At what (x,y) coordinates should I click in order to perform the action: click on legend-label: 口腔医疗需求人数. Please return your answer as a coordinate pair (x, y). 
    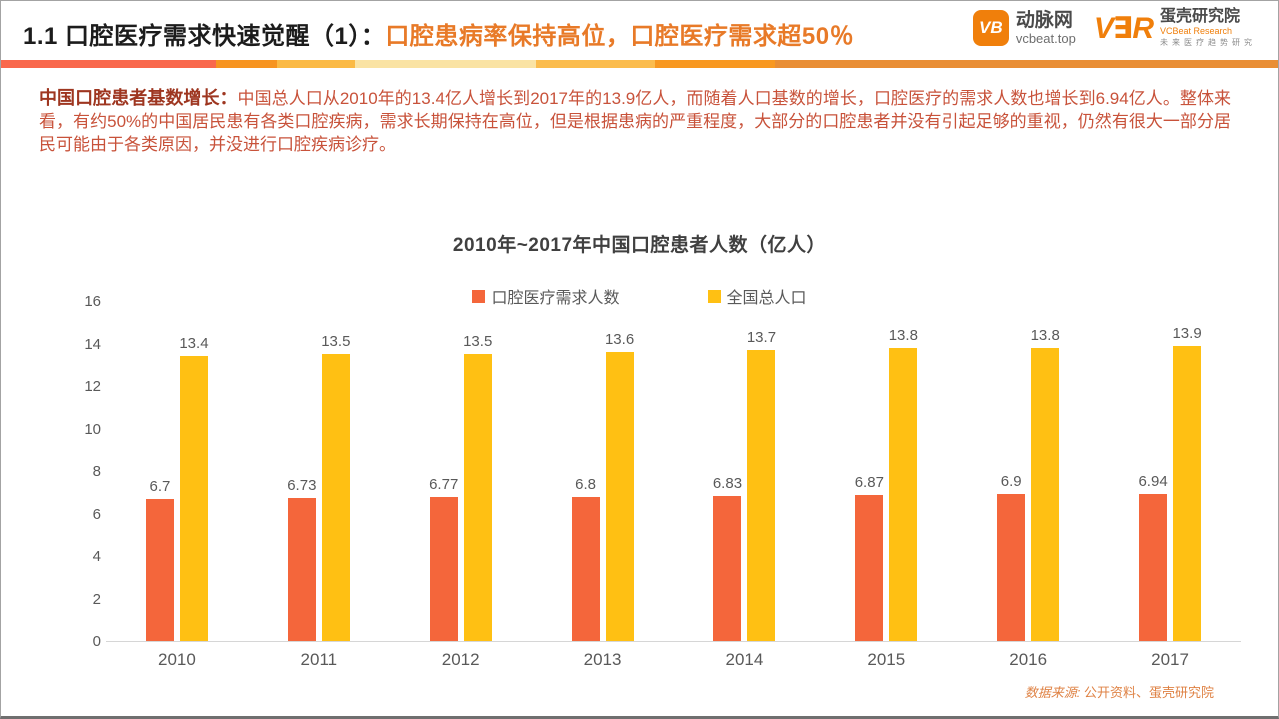
    Looking at the image, I should click on (555, 298).